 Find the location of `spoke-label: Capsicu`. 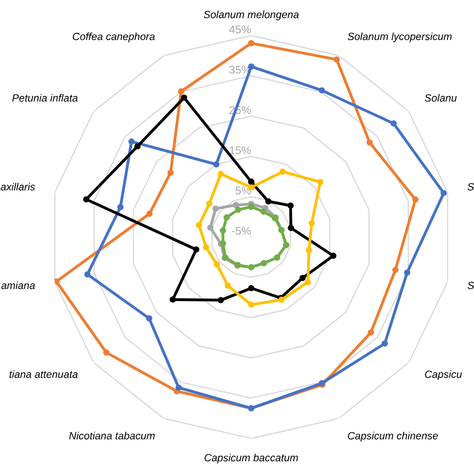

spoke-label: Capsicu is located at coordinates (443, 375).